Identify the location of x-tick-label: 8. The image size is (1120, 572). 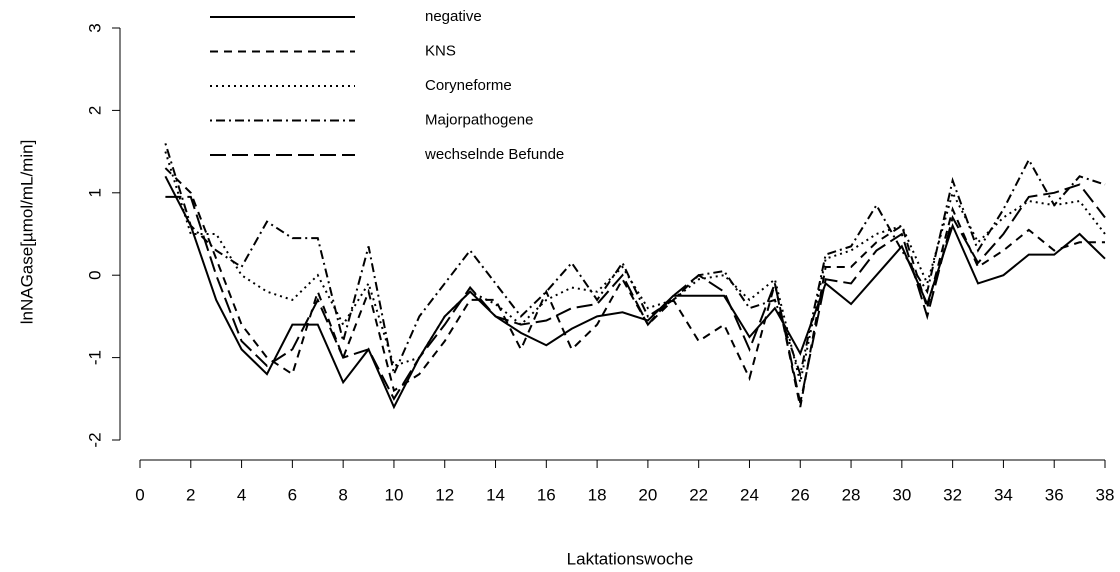
(342, 494).